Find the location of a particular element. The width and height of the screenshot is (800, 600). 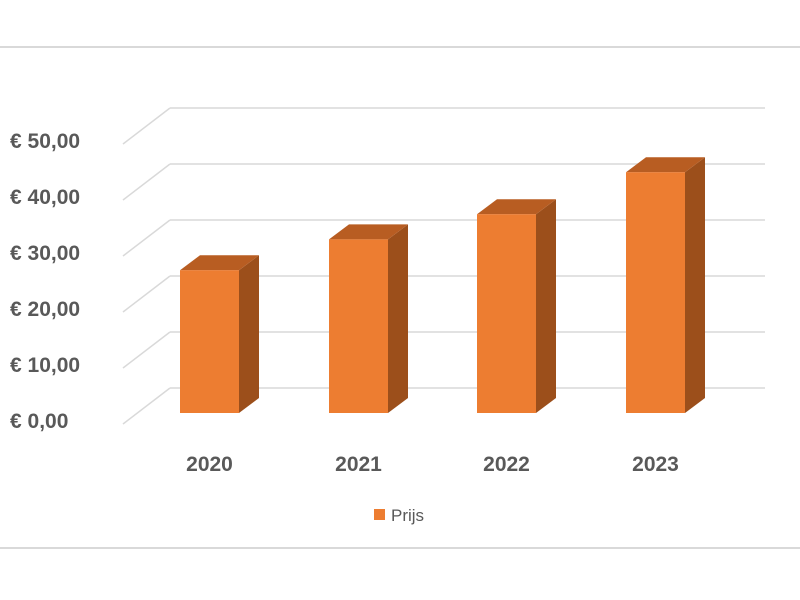

x-tick-label: 2023 is located at coordinates (655, 464).